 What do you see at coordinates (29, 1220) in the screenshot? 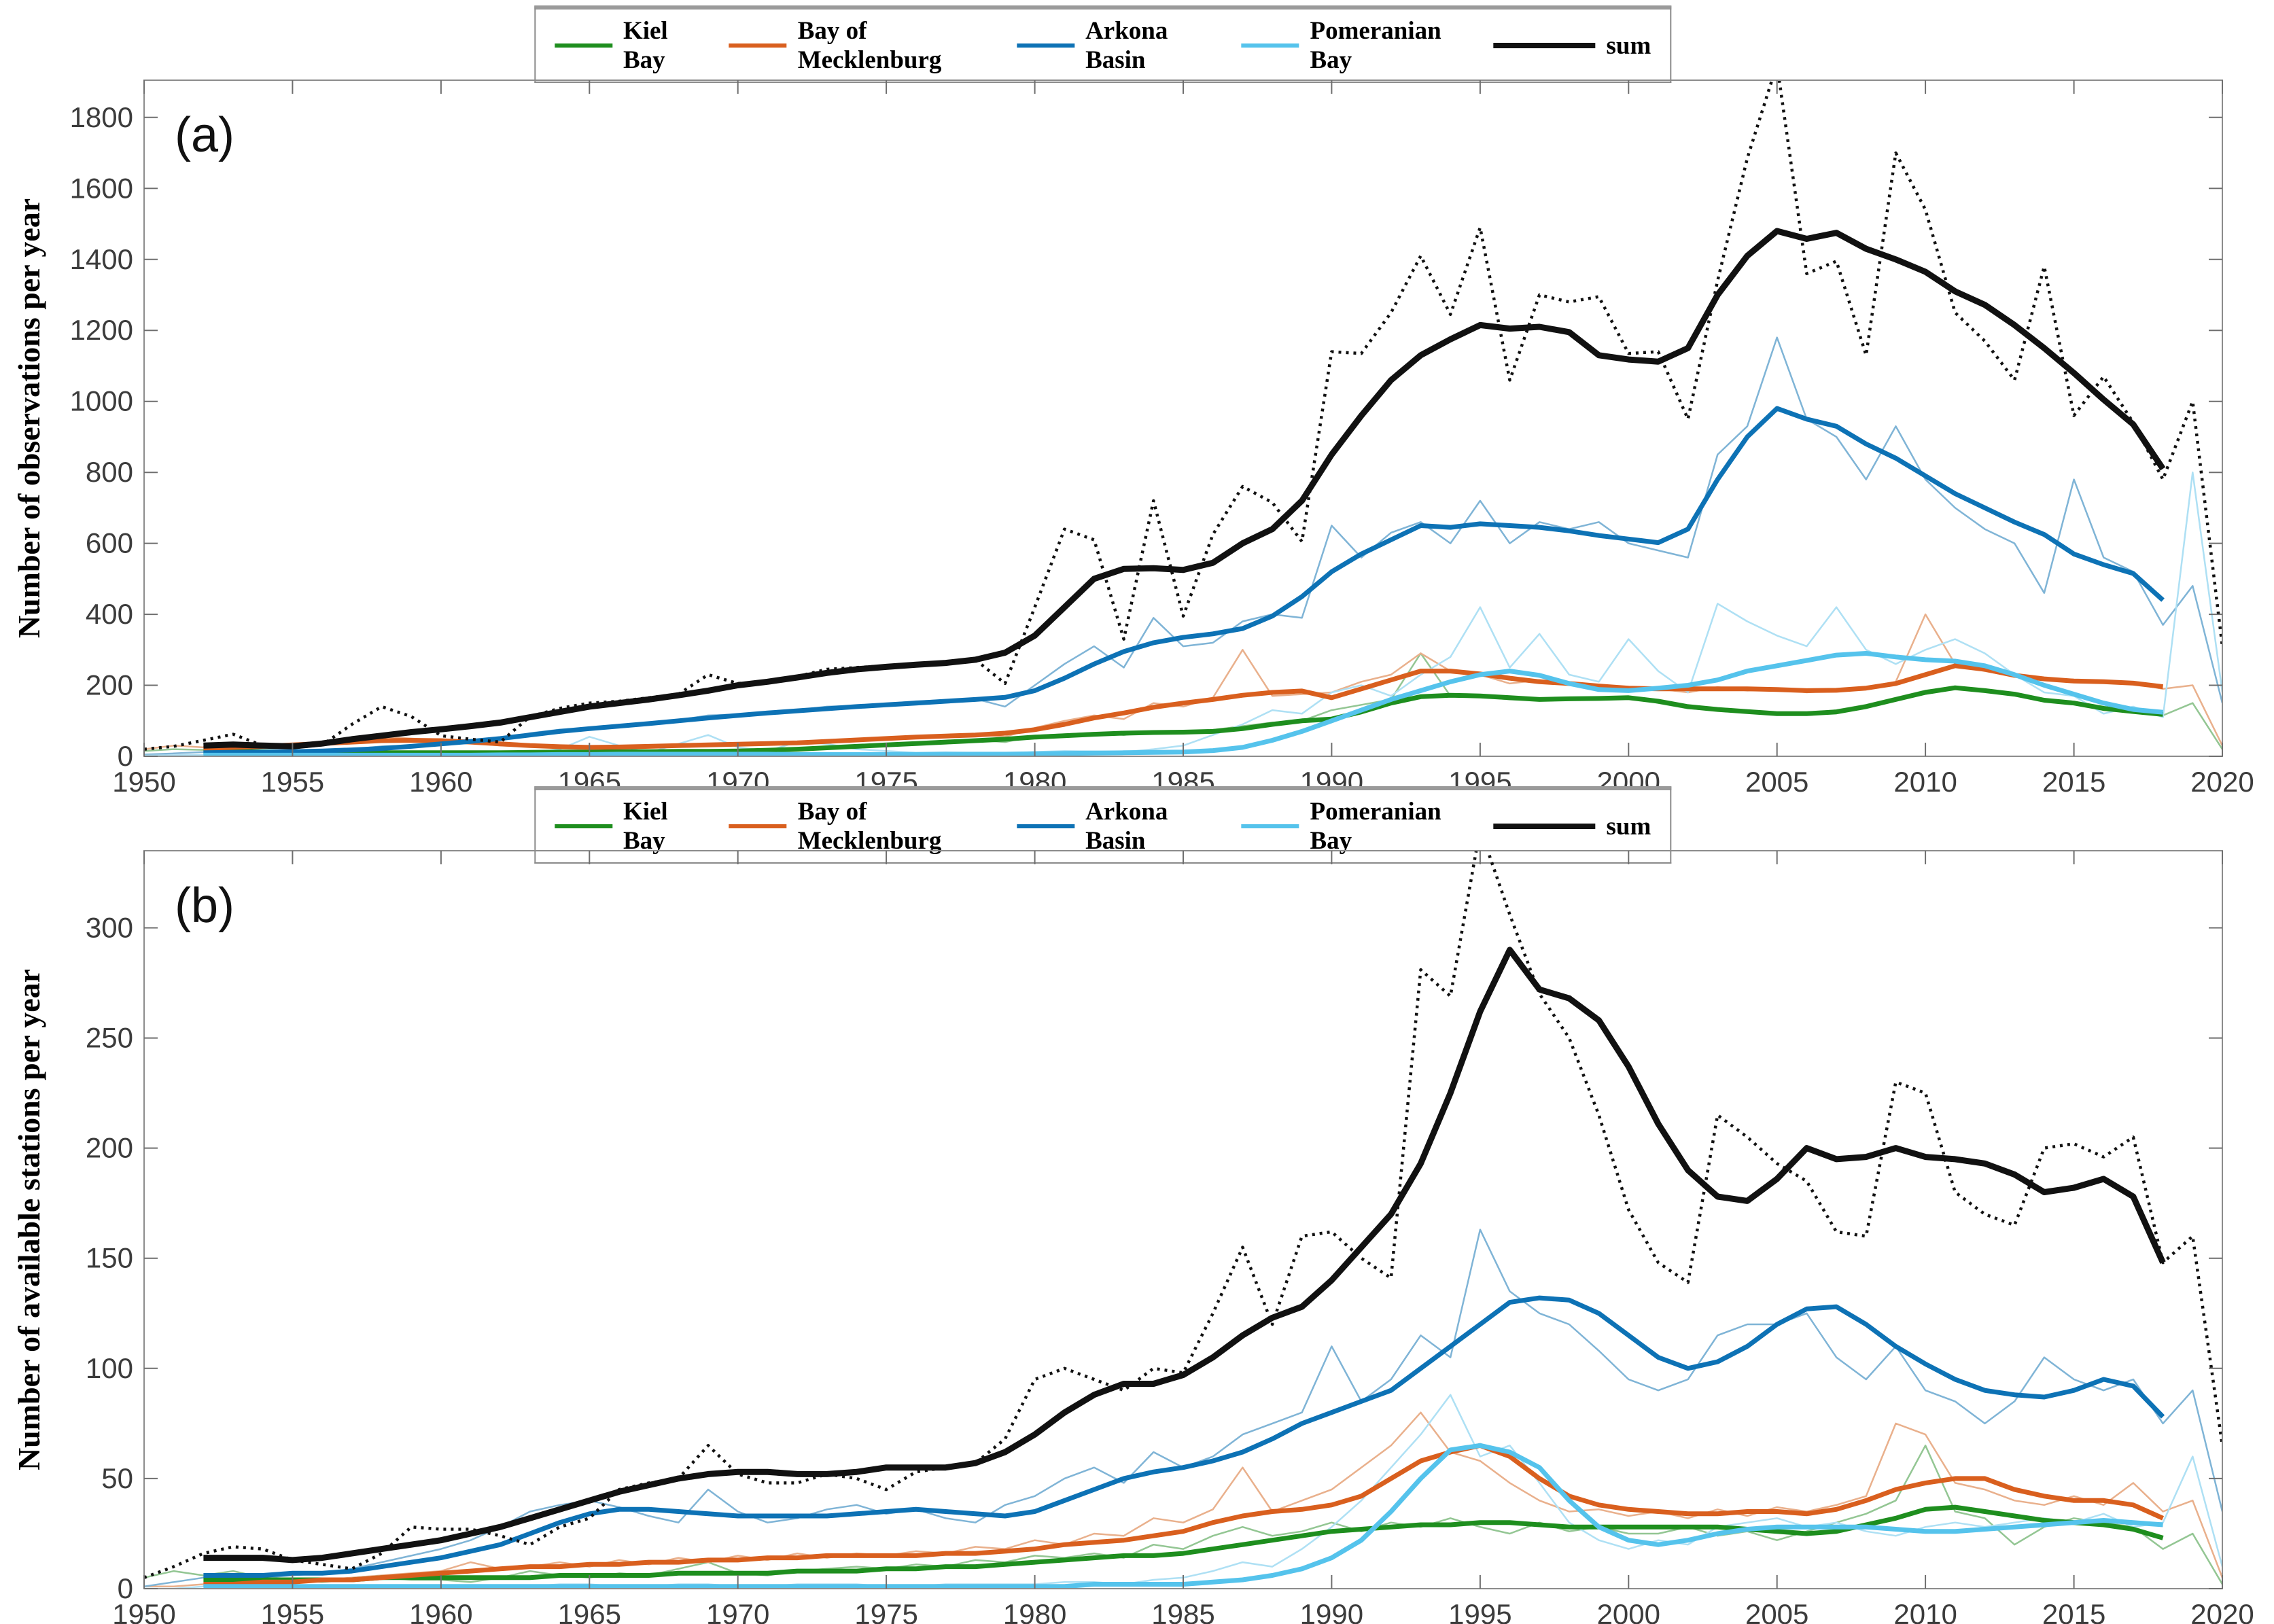
I see `y-axis-title-b: Number of available stations per year` at bounding box center [29, 1220].